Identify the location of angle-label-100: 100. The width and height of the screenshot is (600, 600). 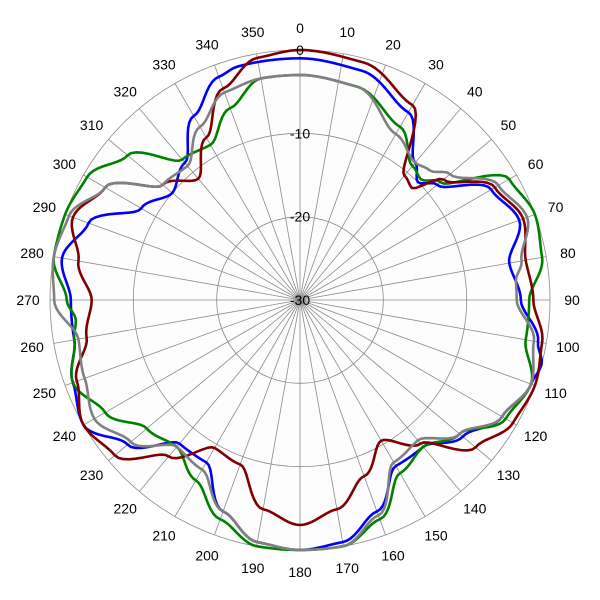
(568, 347).